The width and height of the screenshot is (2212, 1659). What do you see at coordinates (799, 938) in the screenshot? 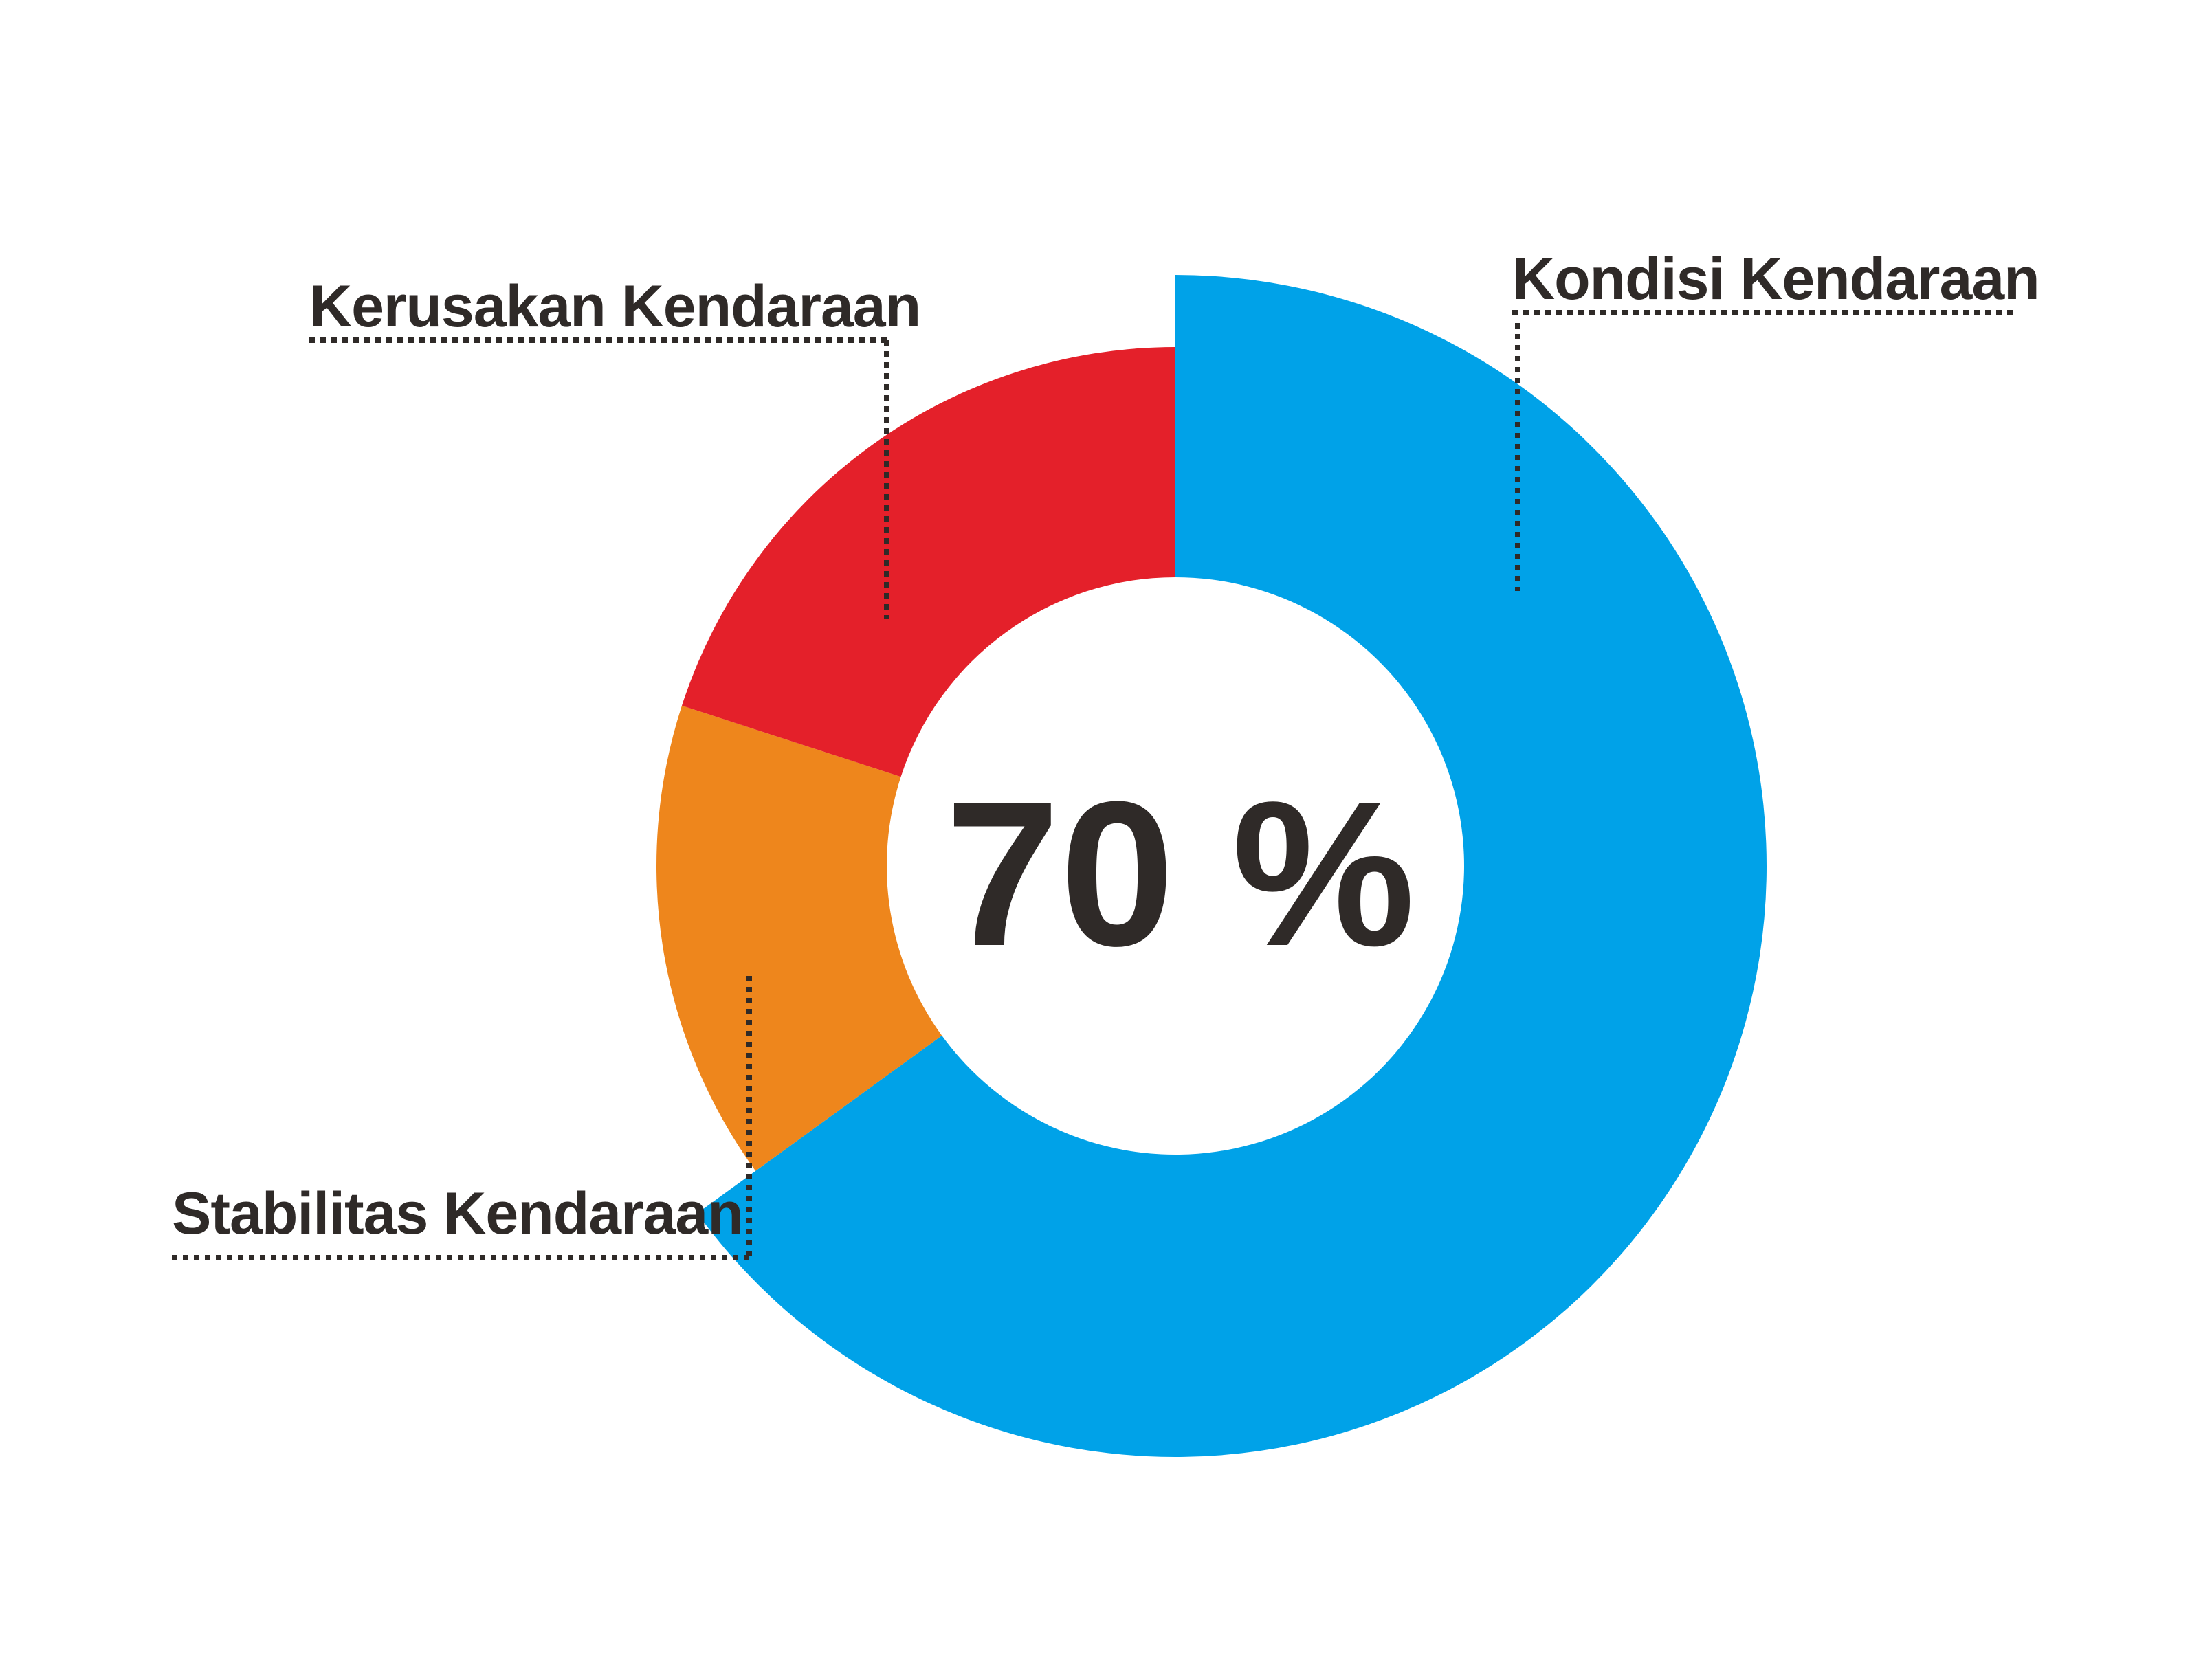
I see `donut-slice-stabilitas-kendaraan` at bounding box center [799, 938].